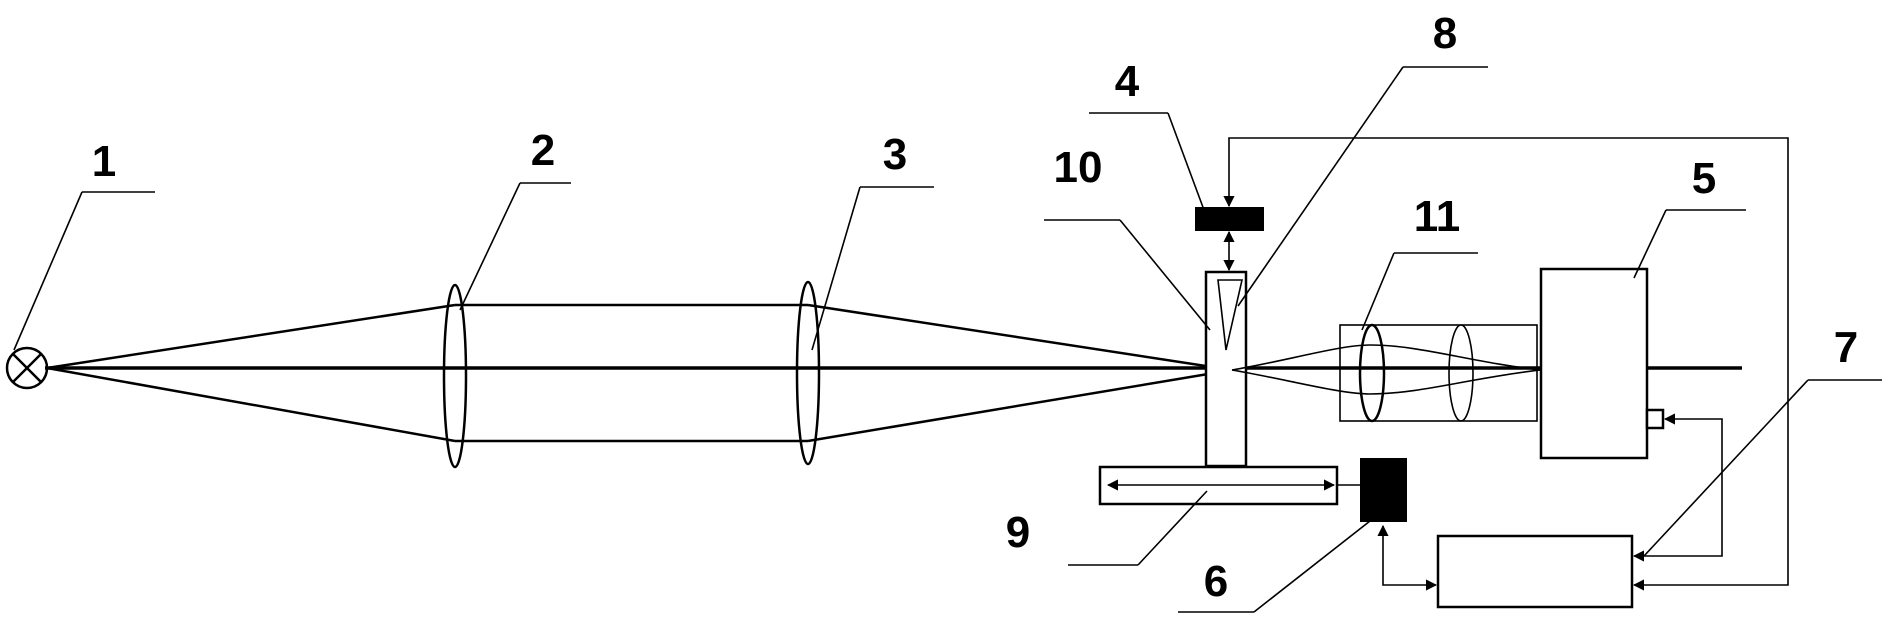 The height and width of the screenshot is (618, 1887). I want to click on label-6: 6, so click(1216, 581).